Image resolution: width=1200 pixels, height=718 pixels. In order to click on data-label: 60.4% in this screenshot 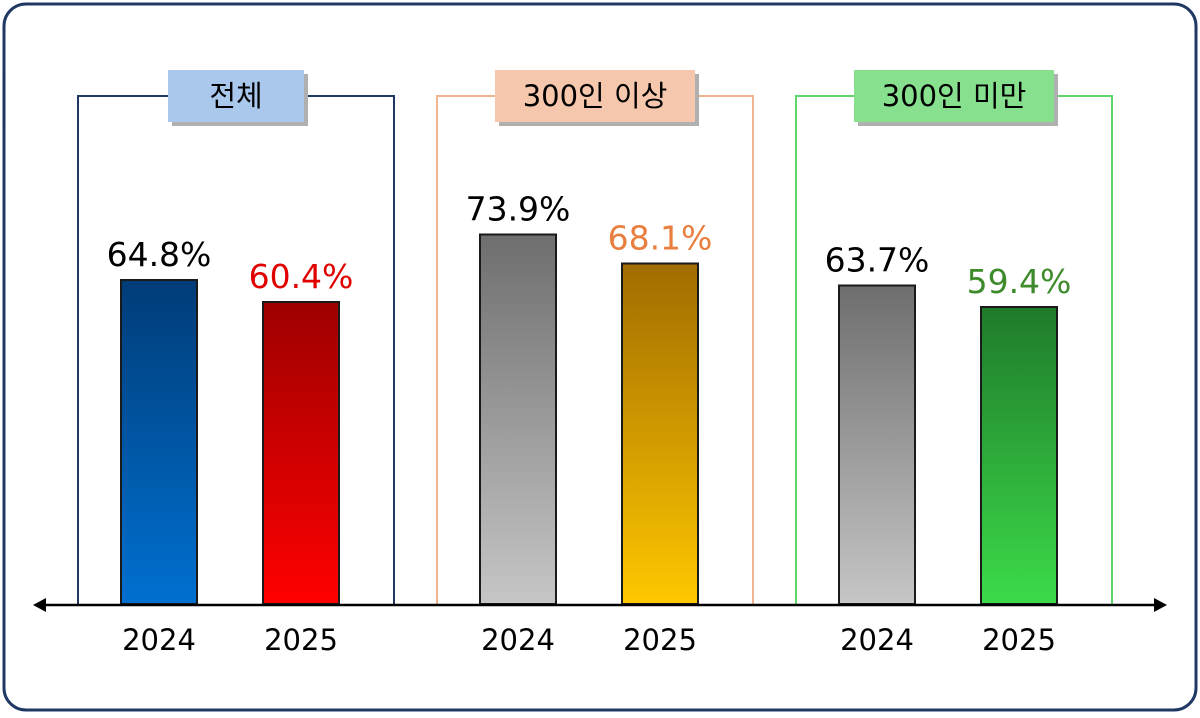, I will do `click(301, 276)`.